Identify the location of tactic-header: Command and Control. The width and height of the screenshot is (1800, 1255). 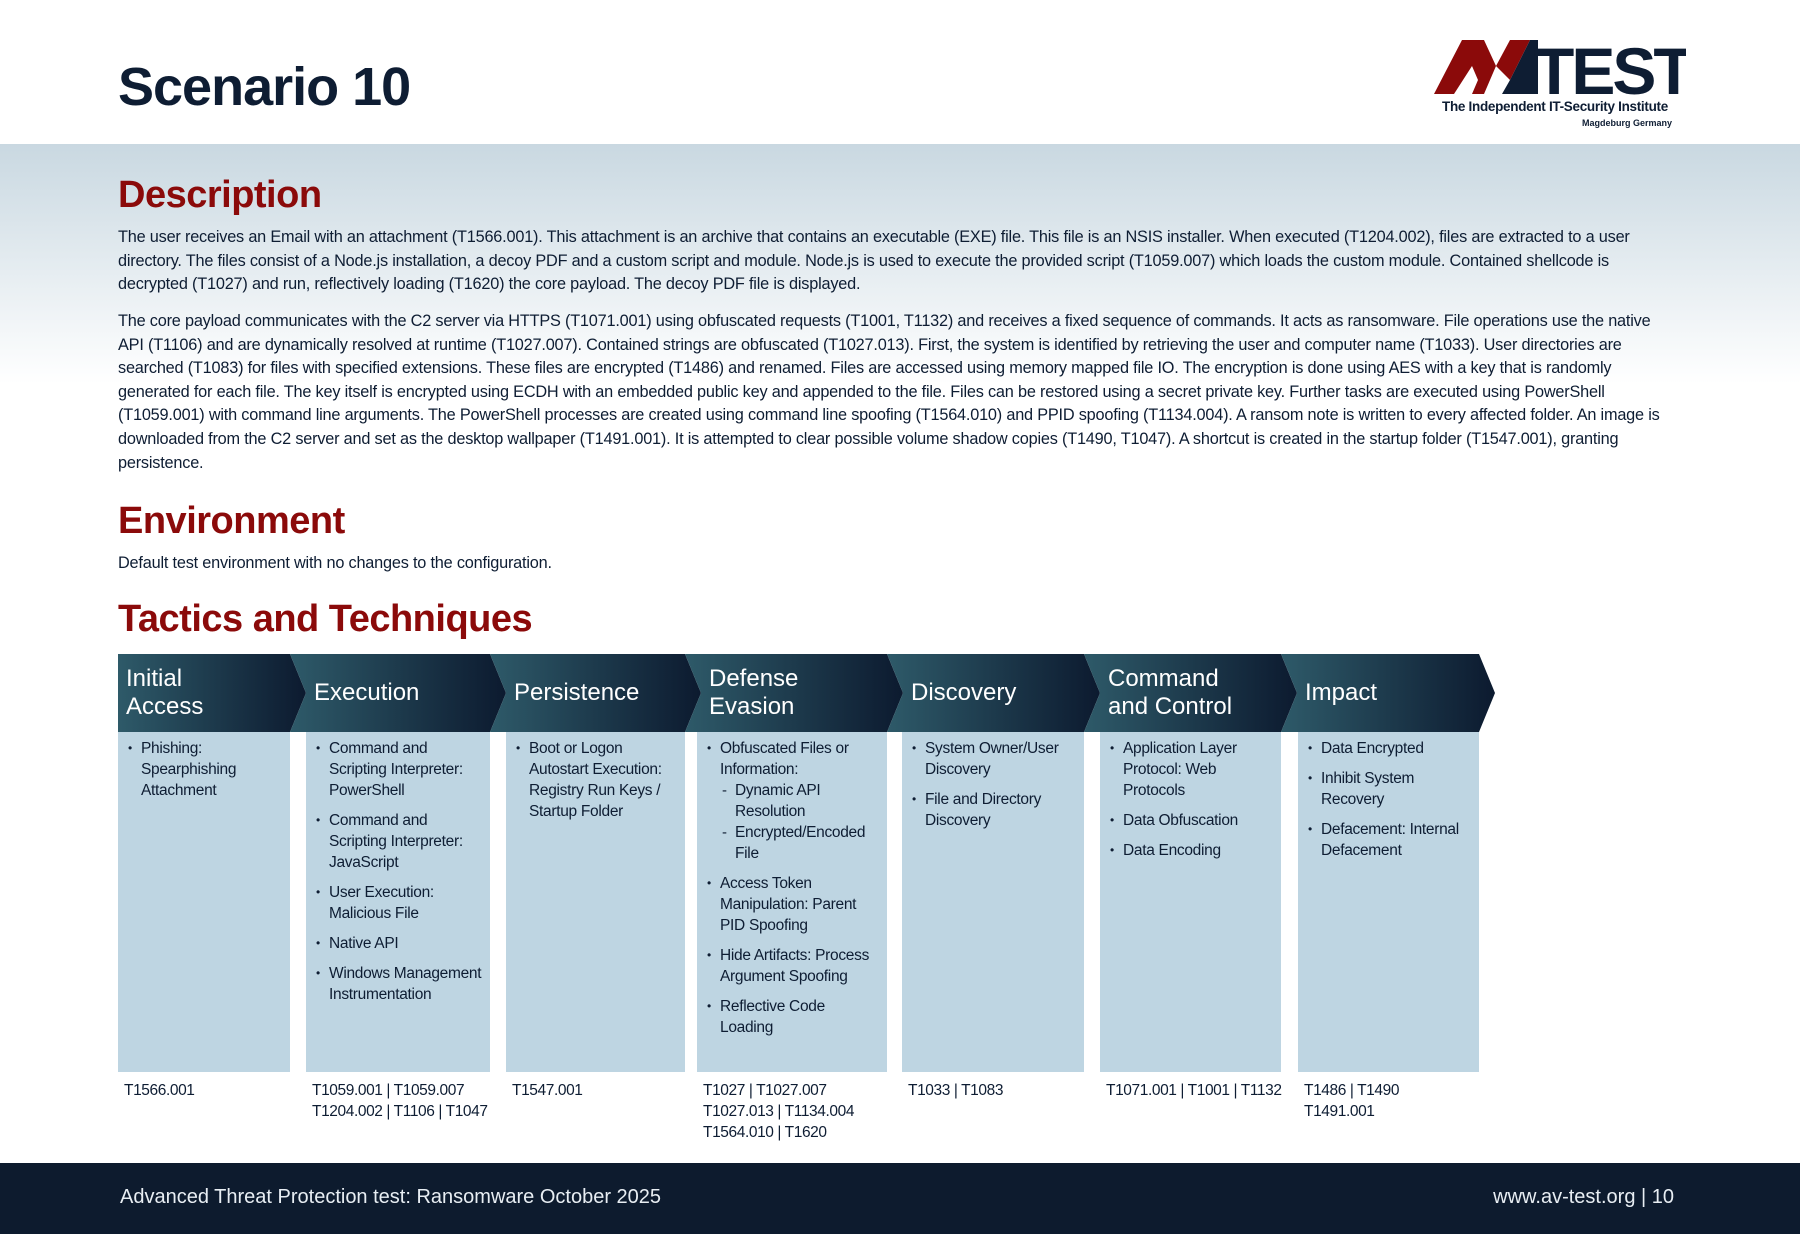
(1190, 693).